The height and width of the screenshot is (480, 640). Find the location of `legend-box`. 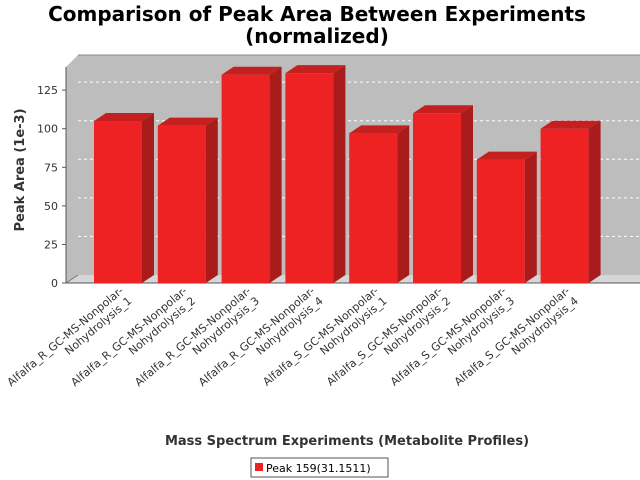

legend-box is located at coordinates (319, 467).